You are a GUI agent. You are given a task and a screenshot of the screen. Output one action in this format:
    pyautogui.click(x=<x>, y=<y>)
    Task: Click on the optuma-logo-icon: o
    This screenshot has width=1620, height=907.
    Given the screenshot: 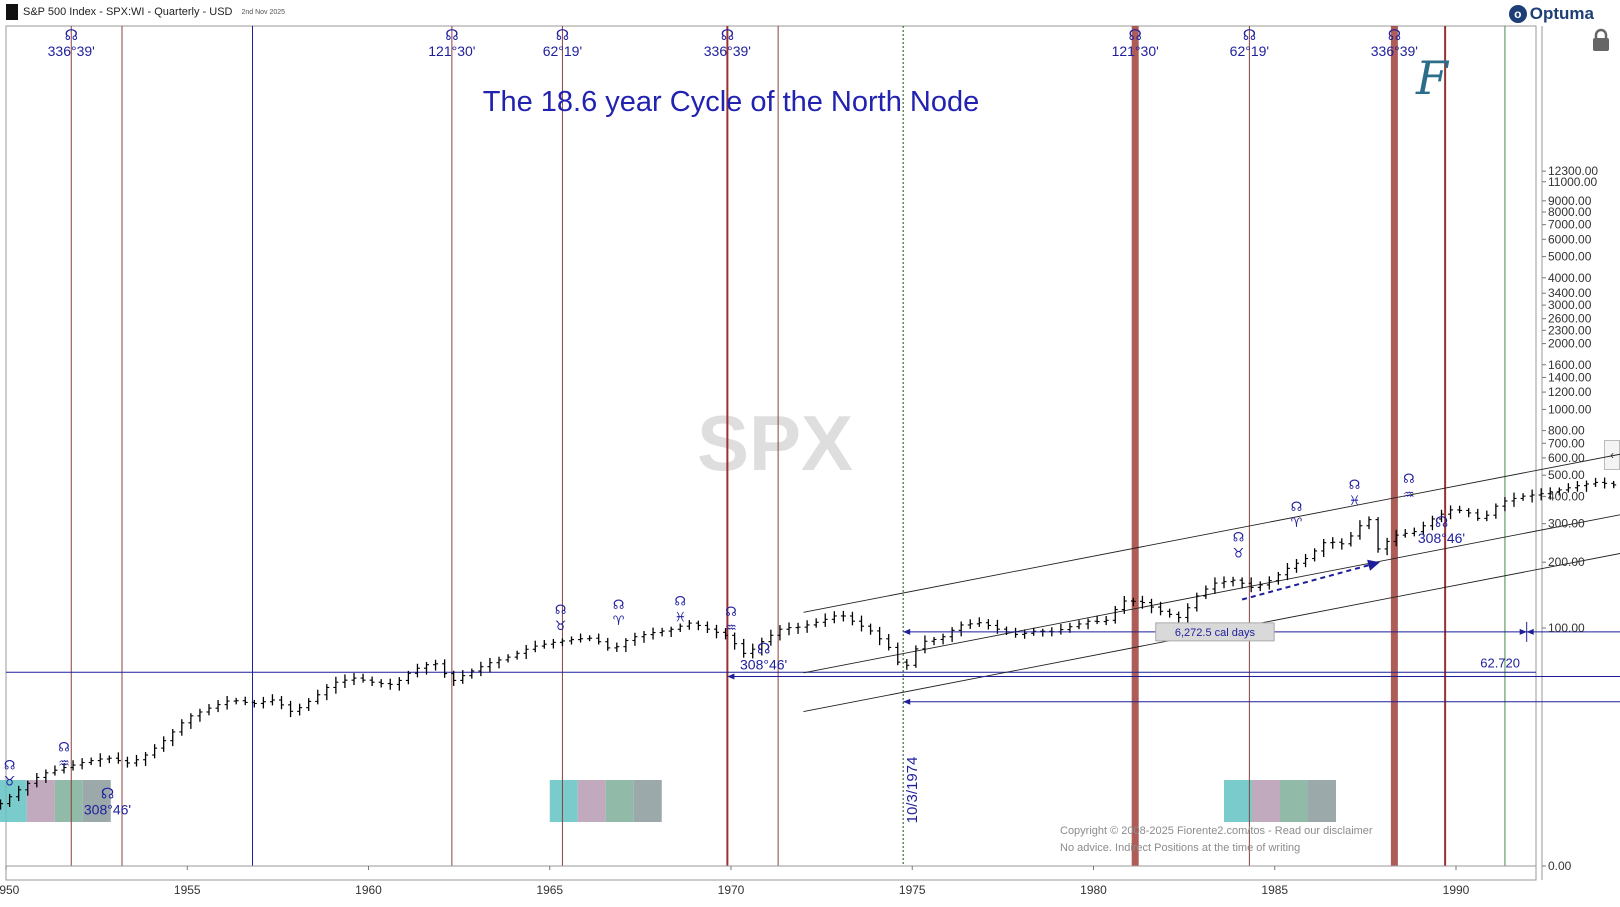 What is the action you would take?
    pyautogui.click(x=1517, y=14)
    